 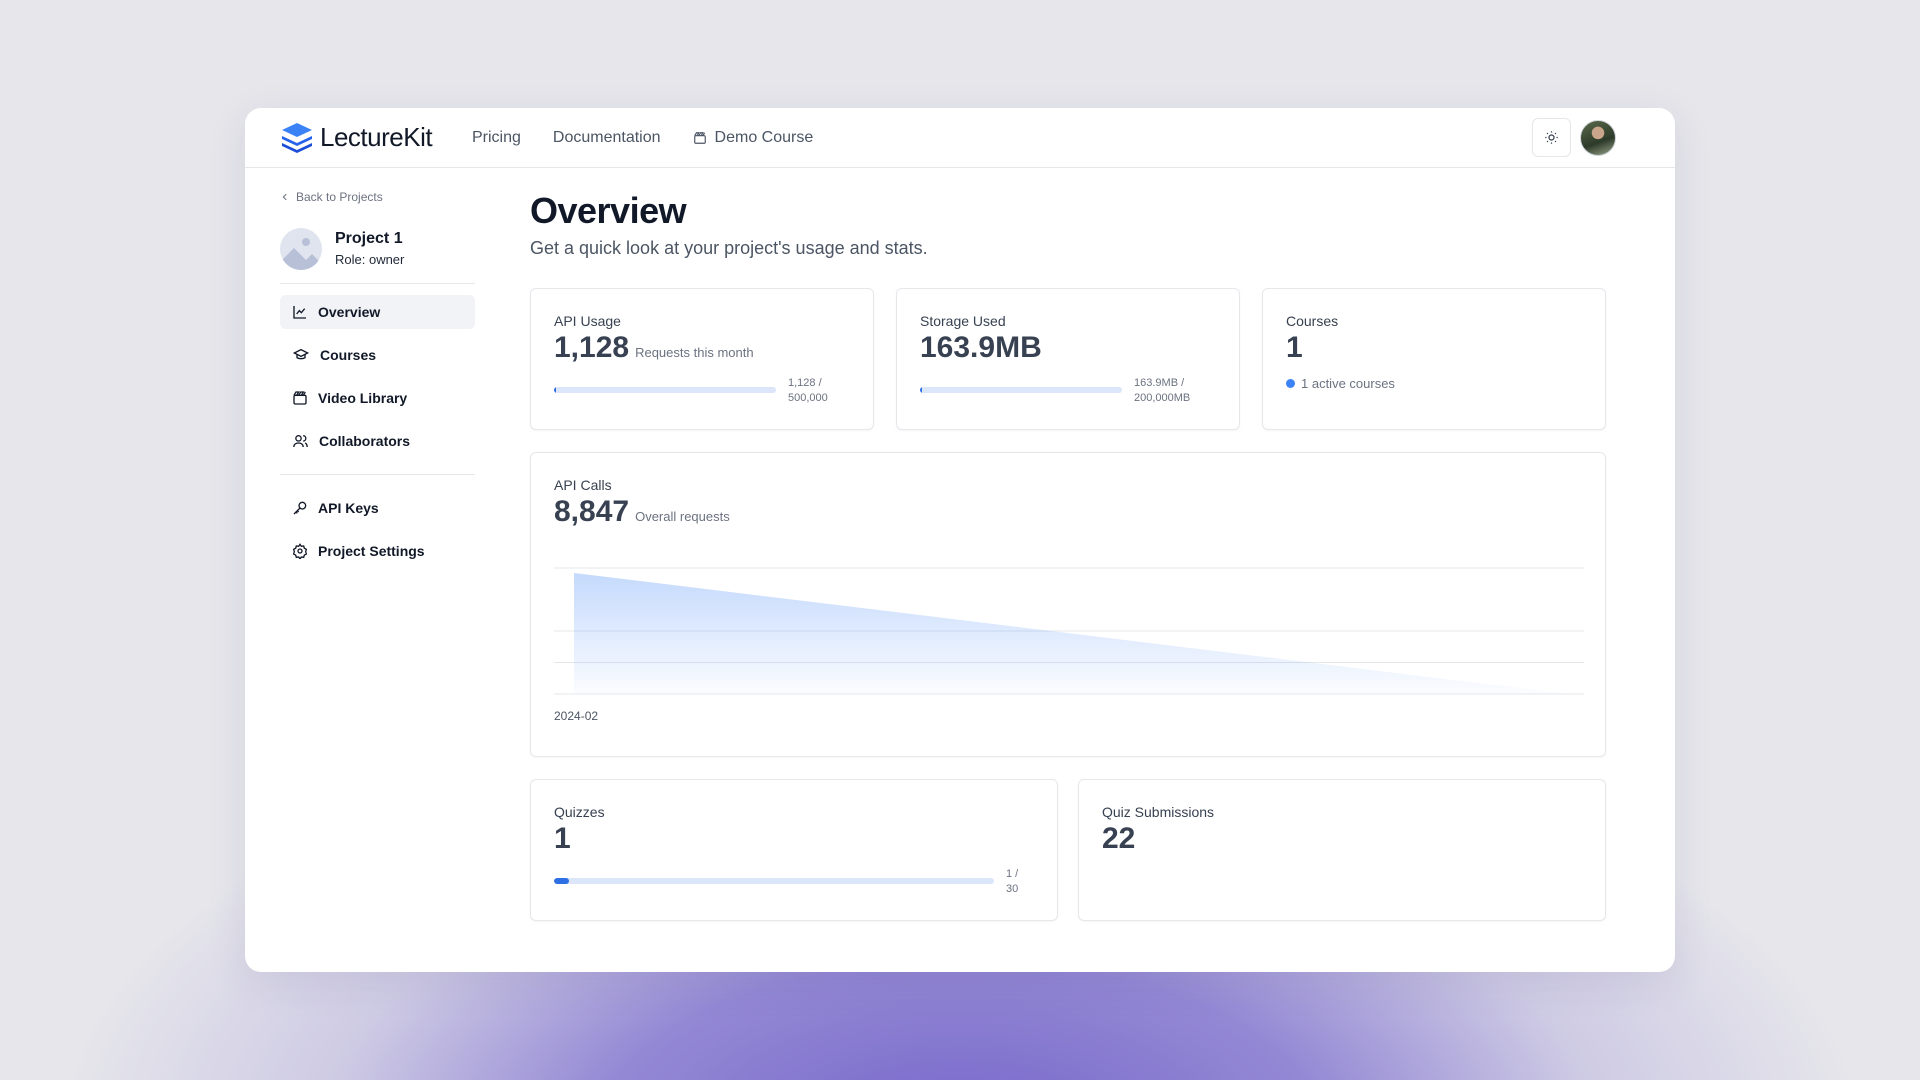 I want to click on back-to-projects-link: Back to Projects, so click(x=331, y=197).